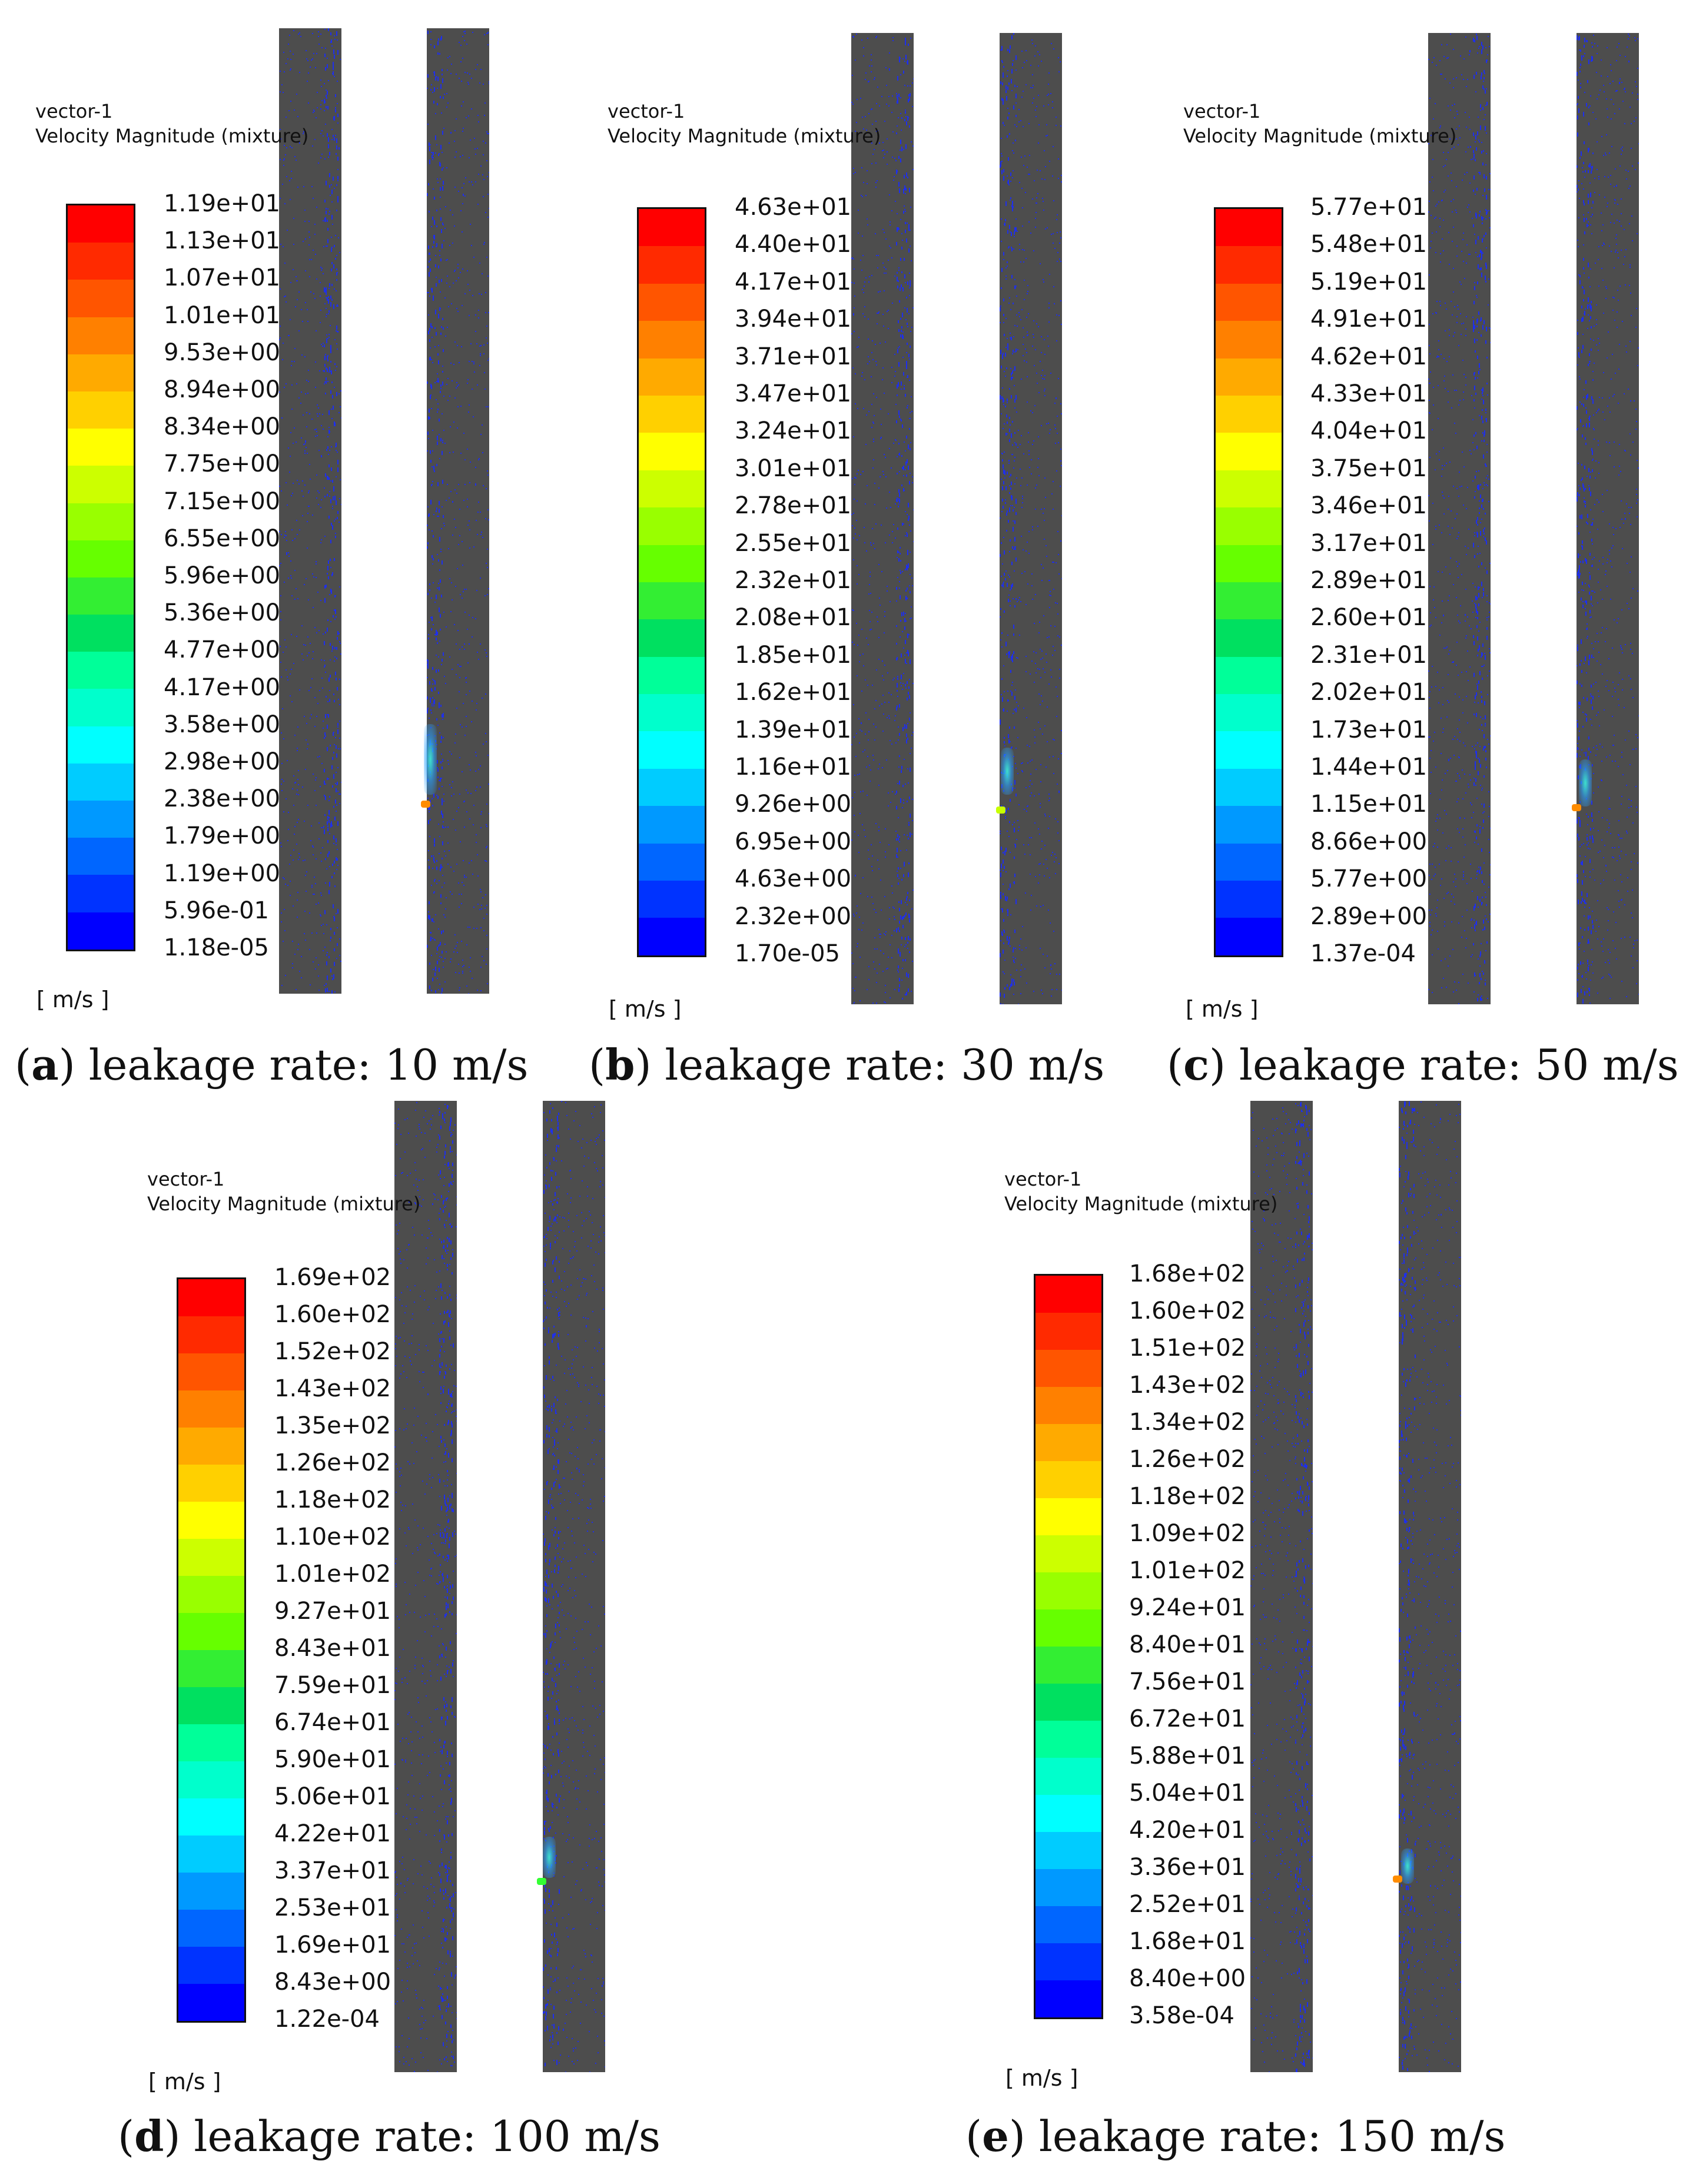  I want to click on color-scale-tick-label: 1.68e+01, so click(1187, 1941).